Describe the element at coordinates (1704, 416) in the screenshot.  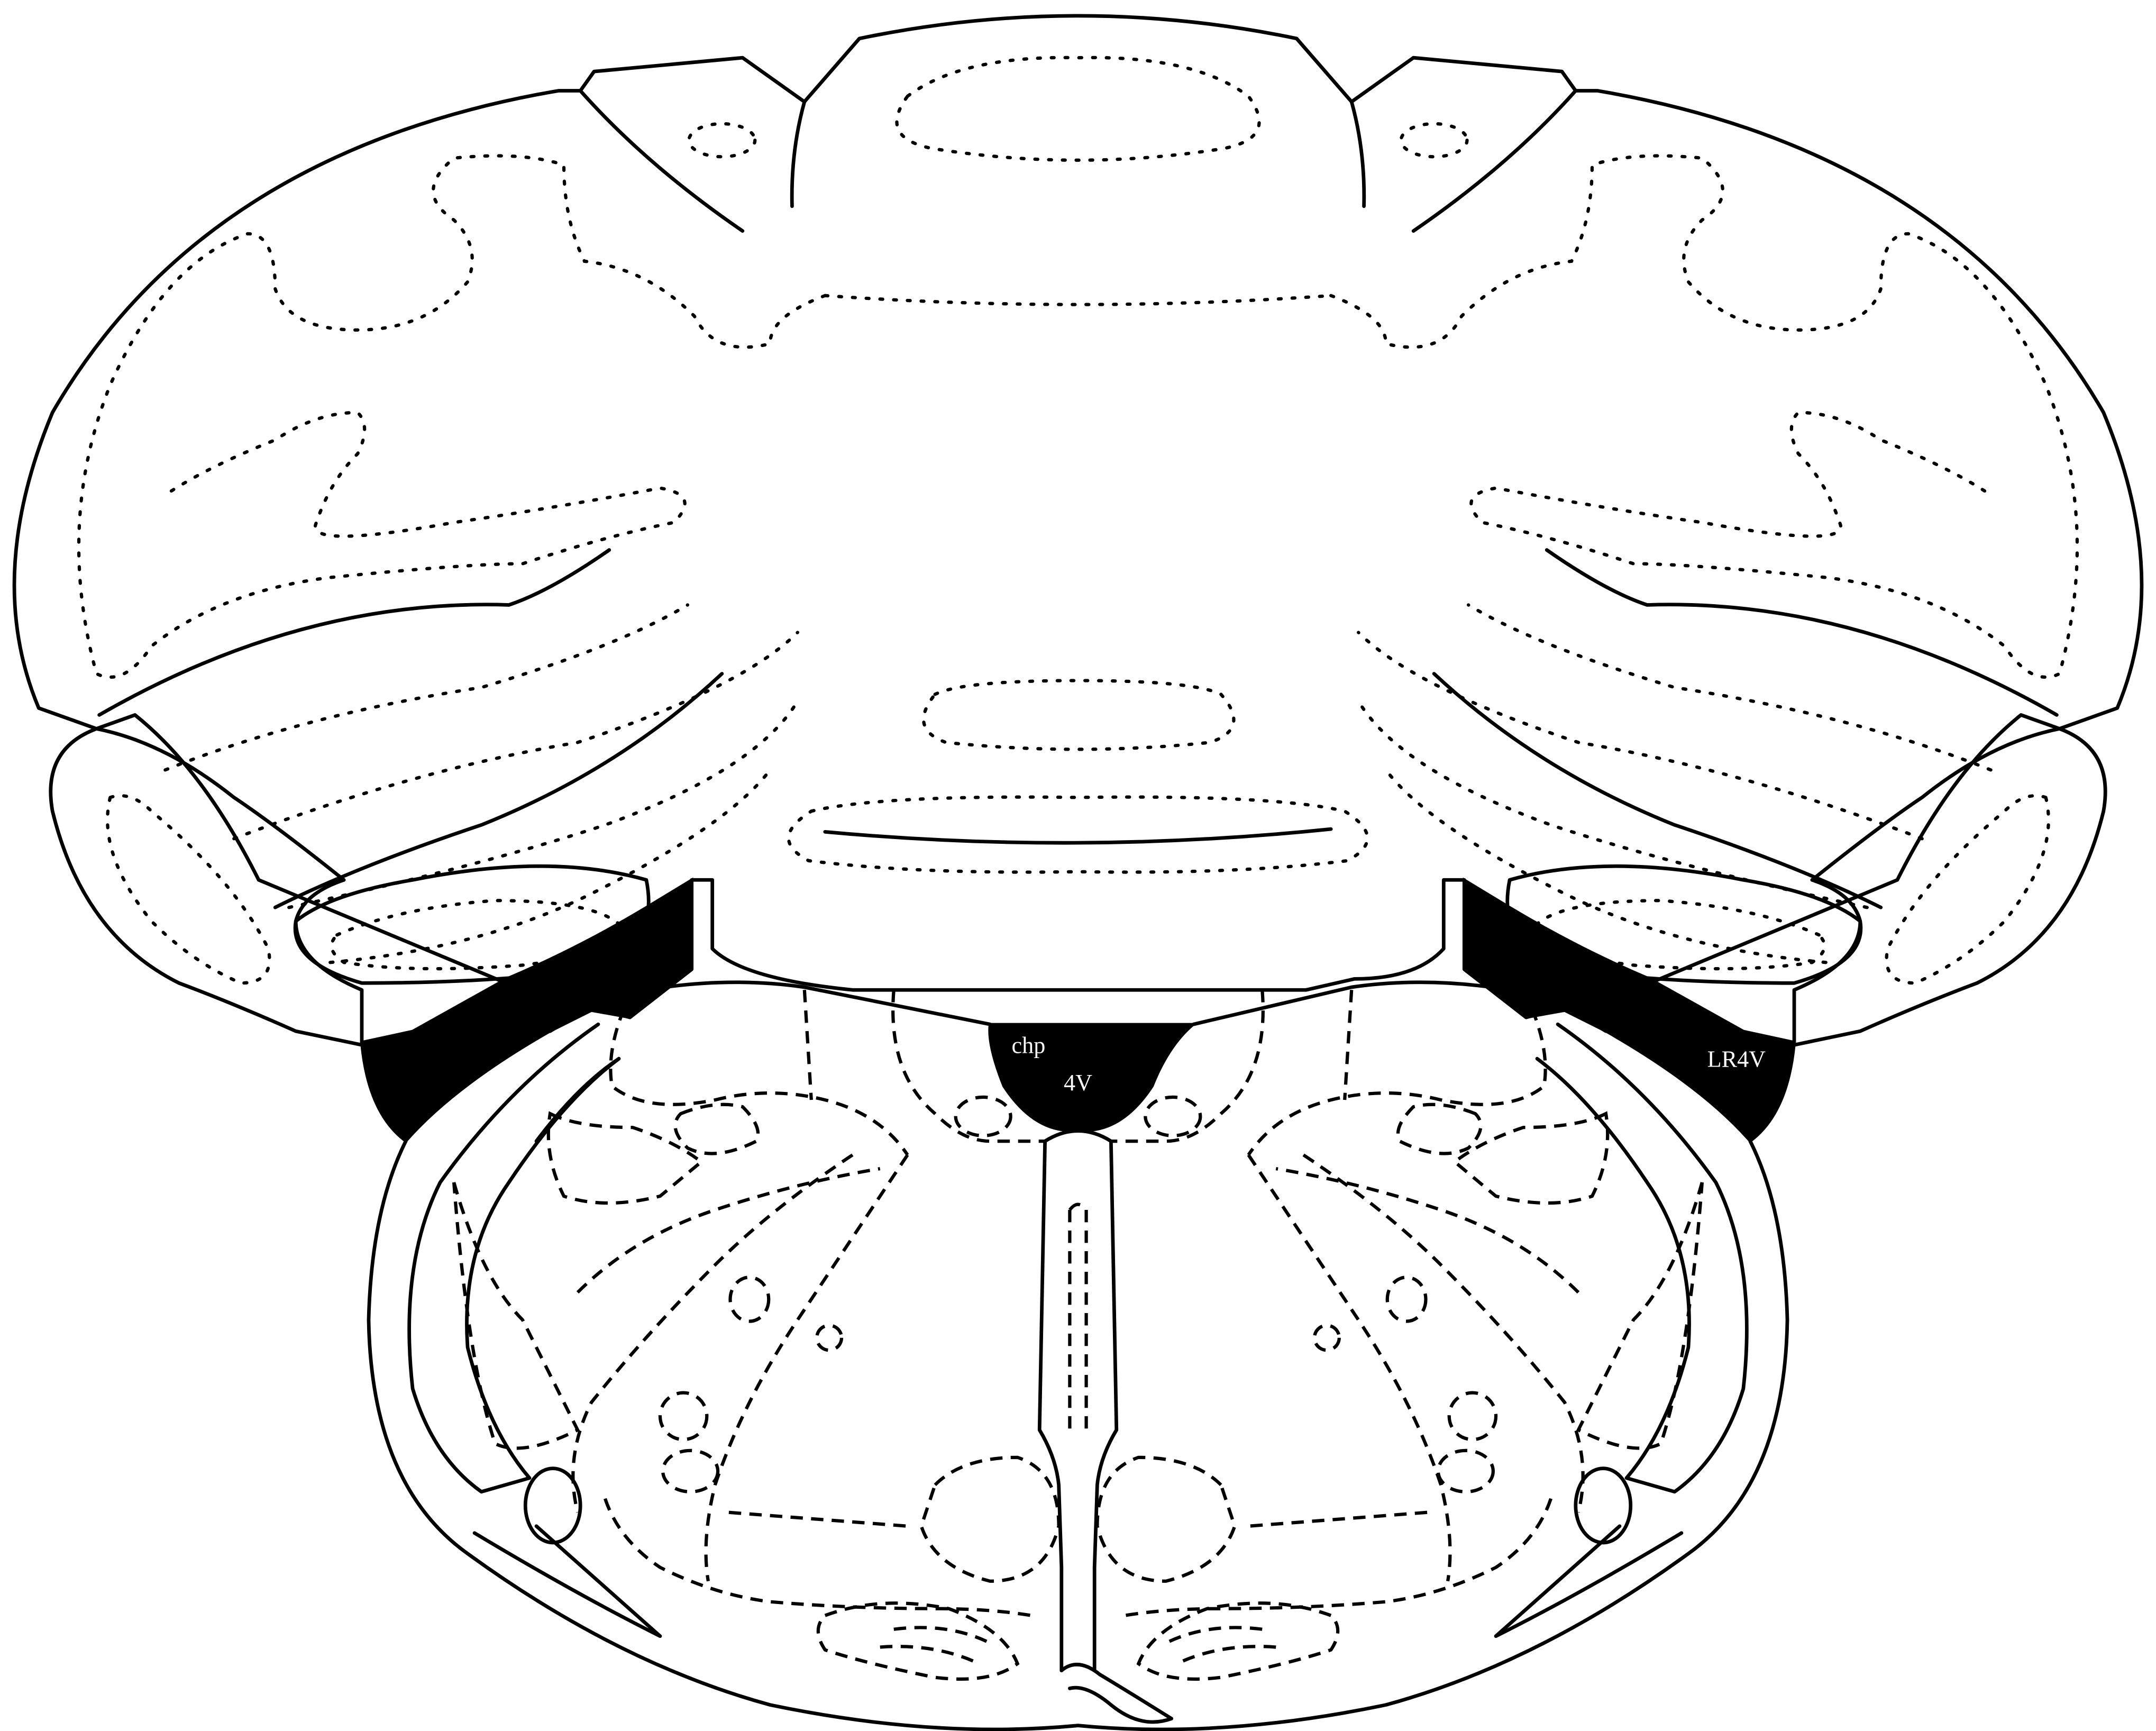
I see `white-matter-right` at that location.